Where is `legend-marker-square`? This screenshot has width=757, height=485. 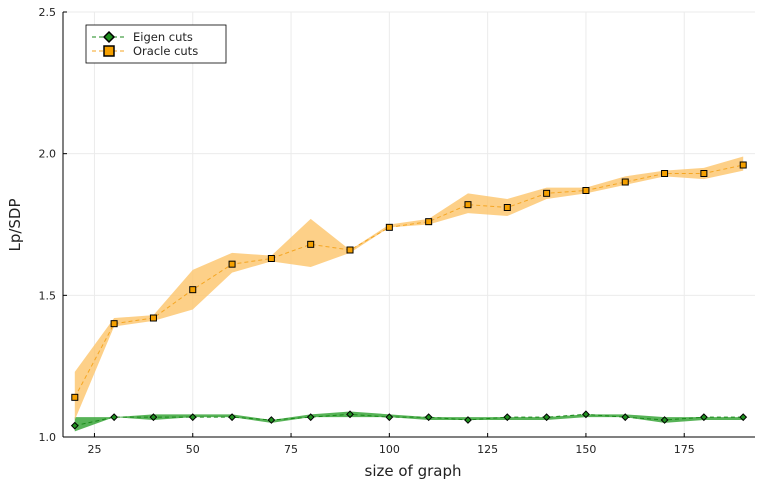 legend-marker-square is located at coordinates (109, 51).